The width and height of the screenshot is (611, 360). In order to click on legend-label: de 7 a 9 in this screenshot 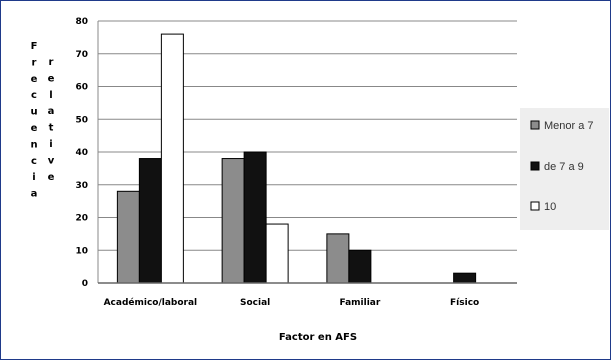, I will do `click(564, 167)`.